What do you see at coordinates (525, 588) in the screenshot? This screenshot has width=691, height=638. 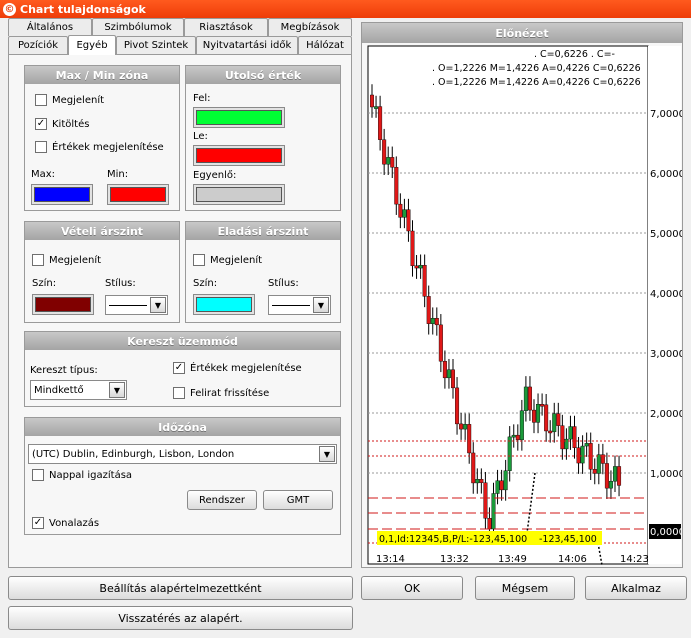 I see `cancel-button: Mégsem` at bounding box center [525, 588].